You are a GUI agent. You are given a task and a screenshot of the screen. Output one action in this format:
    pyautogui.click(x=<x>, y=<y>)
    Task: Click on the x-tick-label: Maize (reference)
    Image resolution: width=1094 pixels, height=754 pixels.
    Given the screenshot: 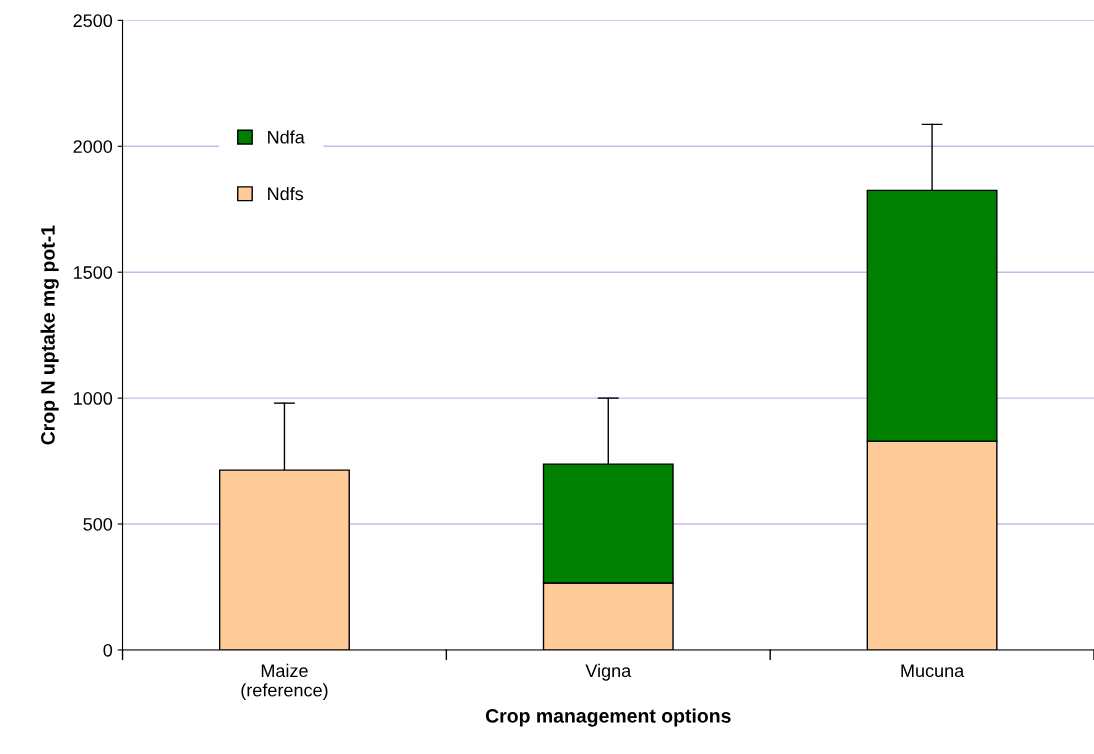 What is the action you would take?
    pyautogui.click(x=284, y=682)
    